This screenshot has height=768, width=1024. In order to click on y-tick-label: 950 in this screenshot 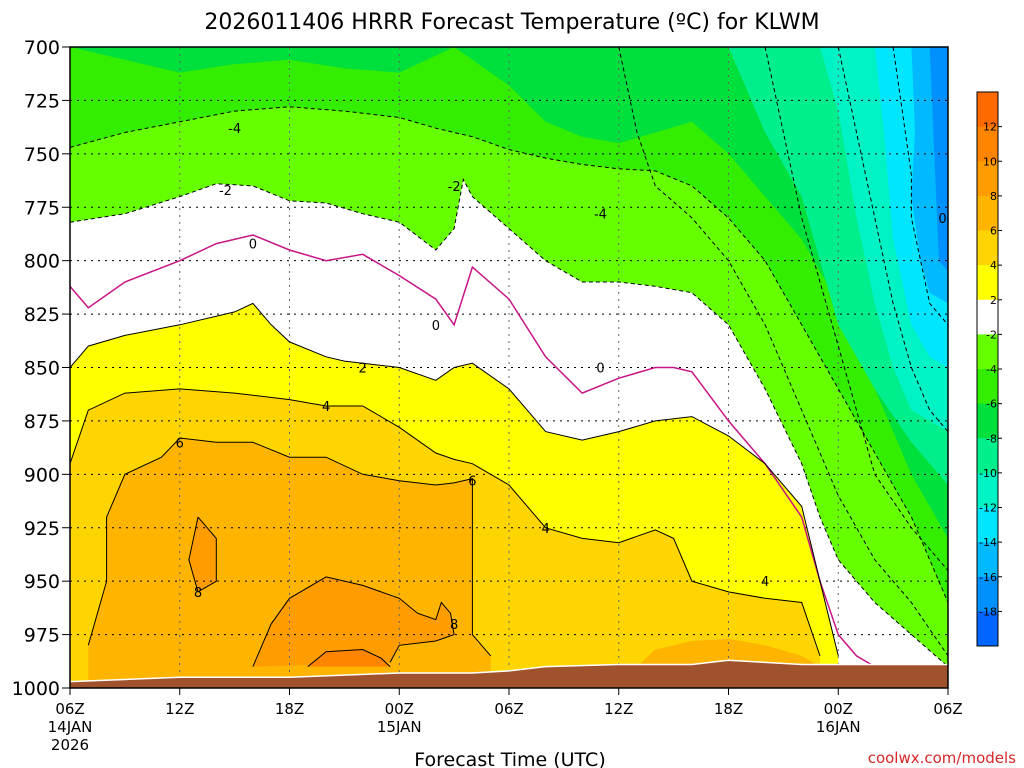, I will do `click(42, 582)`.